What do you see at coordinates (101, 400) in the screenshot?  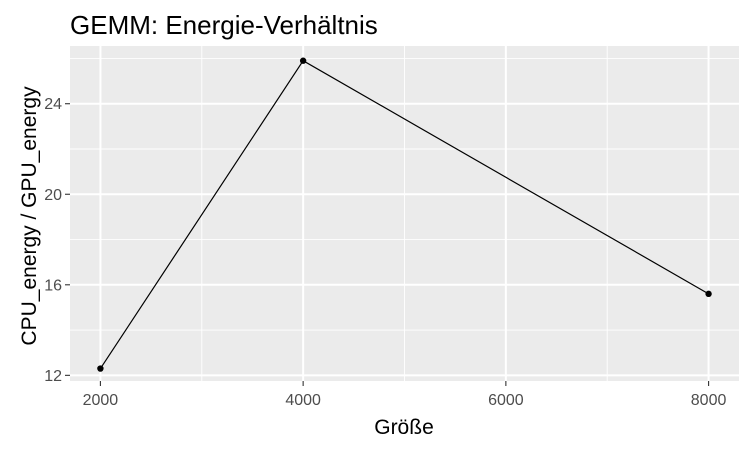 I see `x-tick-label: 2000` at bounding box center [101, 400].